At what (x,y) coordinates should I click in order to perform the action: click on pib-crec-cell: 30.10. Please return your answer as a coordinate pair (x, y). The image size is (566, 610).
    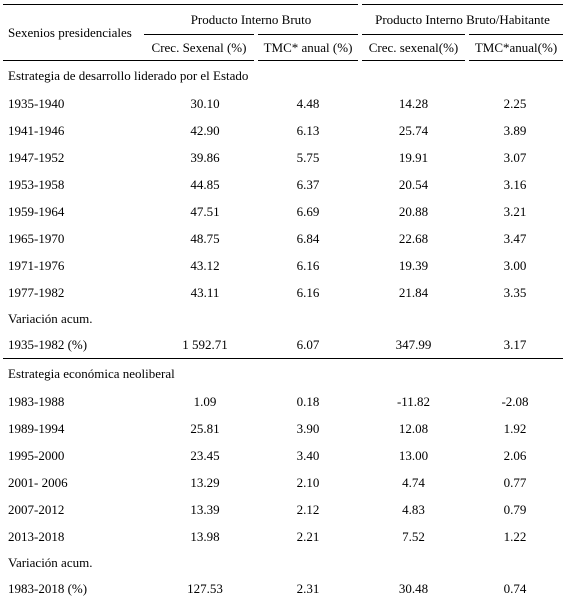
    Looking at the image, I should click on (205, 103).